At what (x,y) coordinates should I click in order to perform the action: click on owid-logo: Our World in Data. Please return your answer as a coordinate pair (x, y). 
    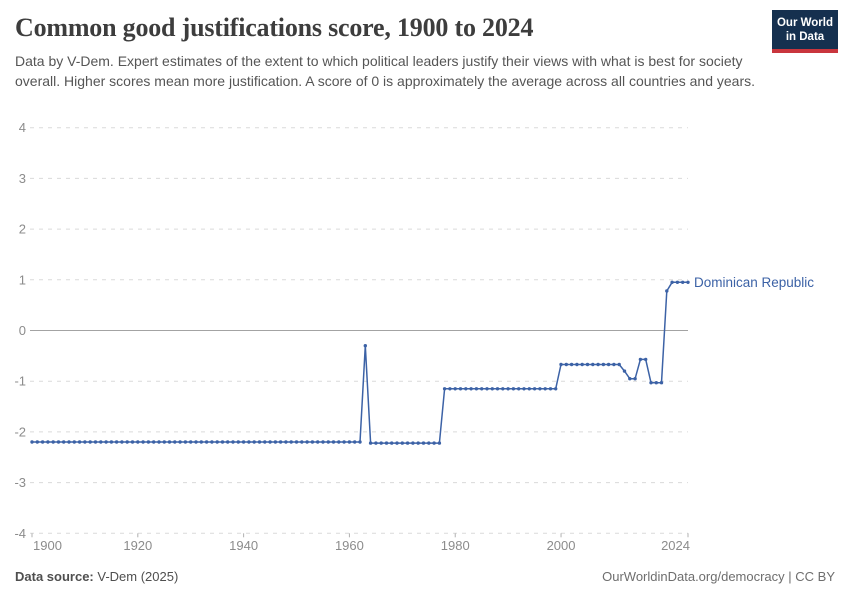
    Looking at the image, I should click on (805, 31).